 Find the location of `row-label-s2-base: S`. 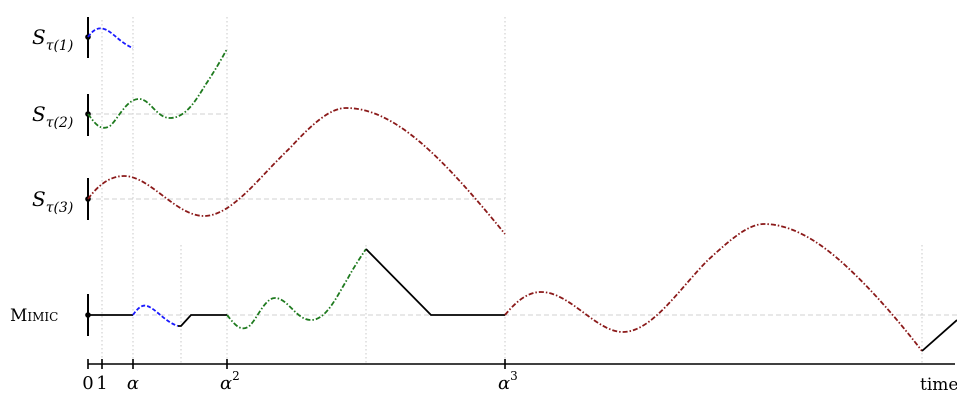

row-label-s2-base: S is located at coordinates (39, 114).